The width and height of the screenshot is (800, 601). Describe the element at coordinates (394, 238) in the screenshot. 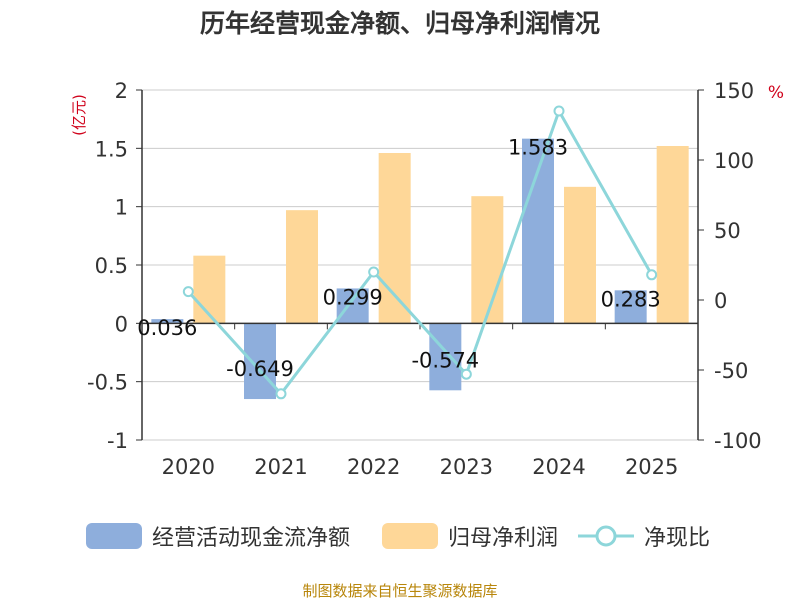

I see `bar-profit-2022` at that location.